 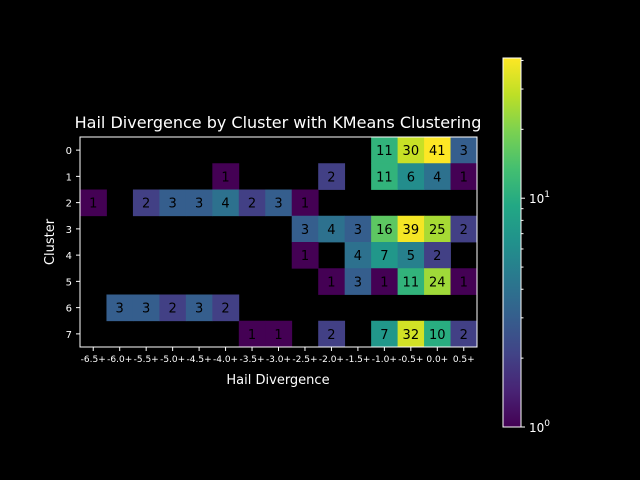 I want to click on cell-value-label: 10, so click(x=437, y=335).